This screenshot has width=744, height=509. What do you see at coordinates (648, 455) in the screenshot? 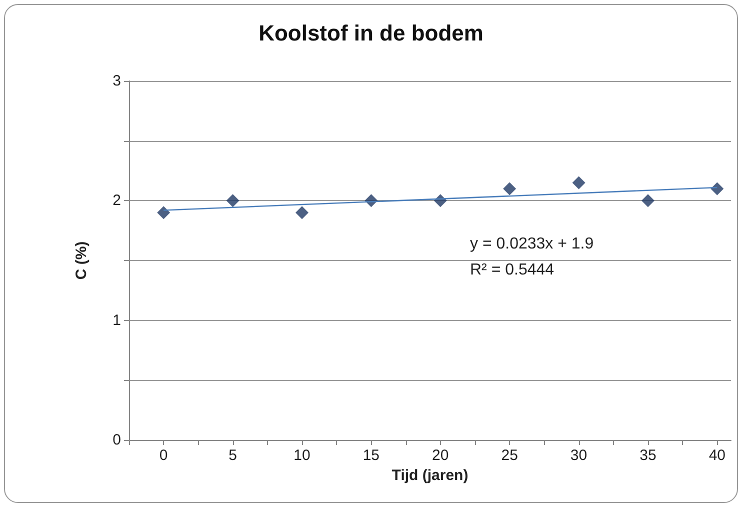
I see `x-tick-label: 35` at bounding box center [648, 455].